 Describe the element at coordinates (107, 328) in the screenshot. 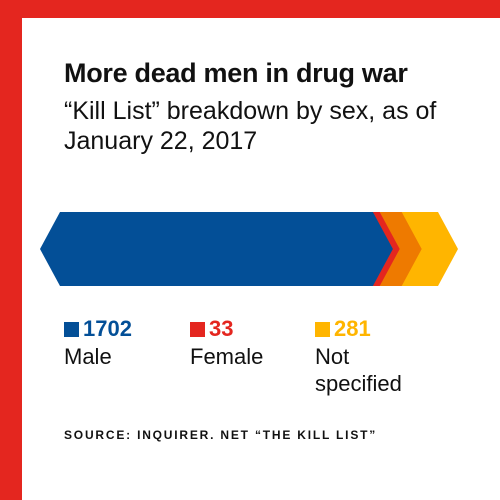

I see `legend-value-male: 1702` at that location.